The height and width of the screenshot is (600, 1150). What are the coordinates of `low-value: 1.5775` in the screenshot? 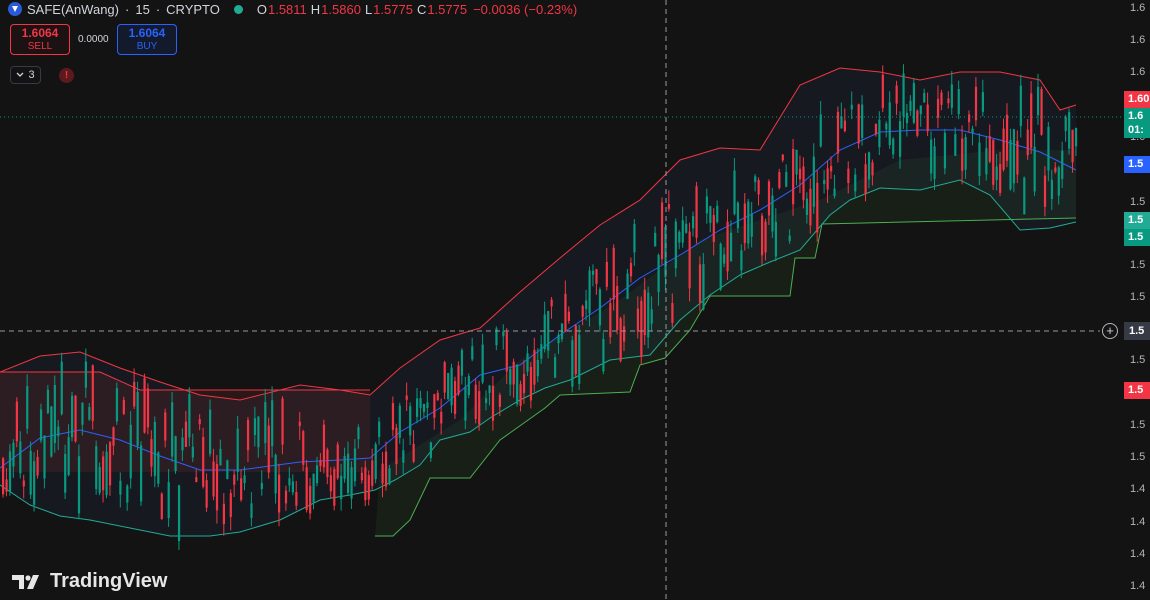 It's located at (393, 9).